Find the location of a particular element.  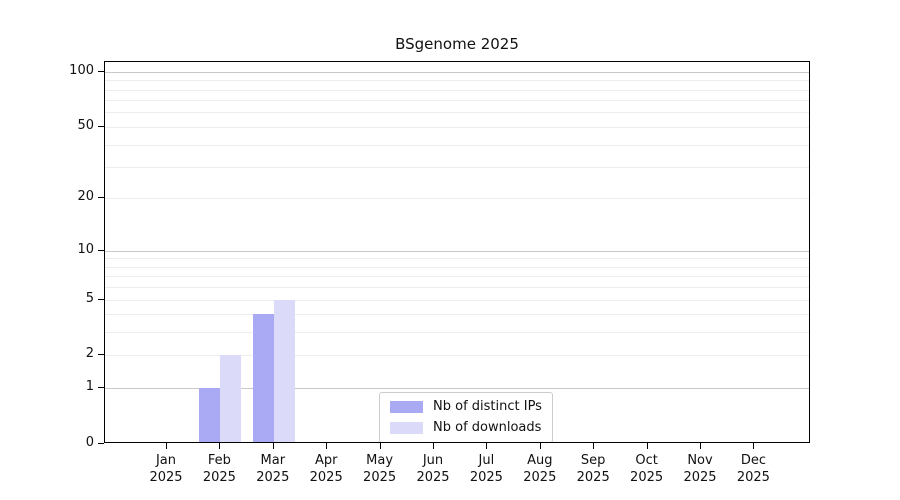

xtick-mark-feb is located at coordinates (220, 446).